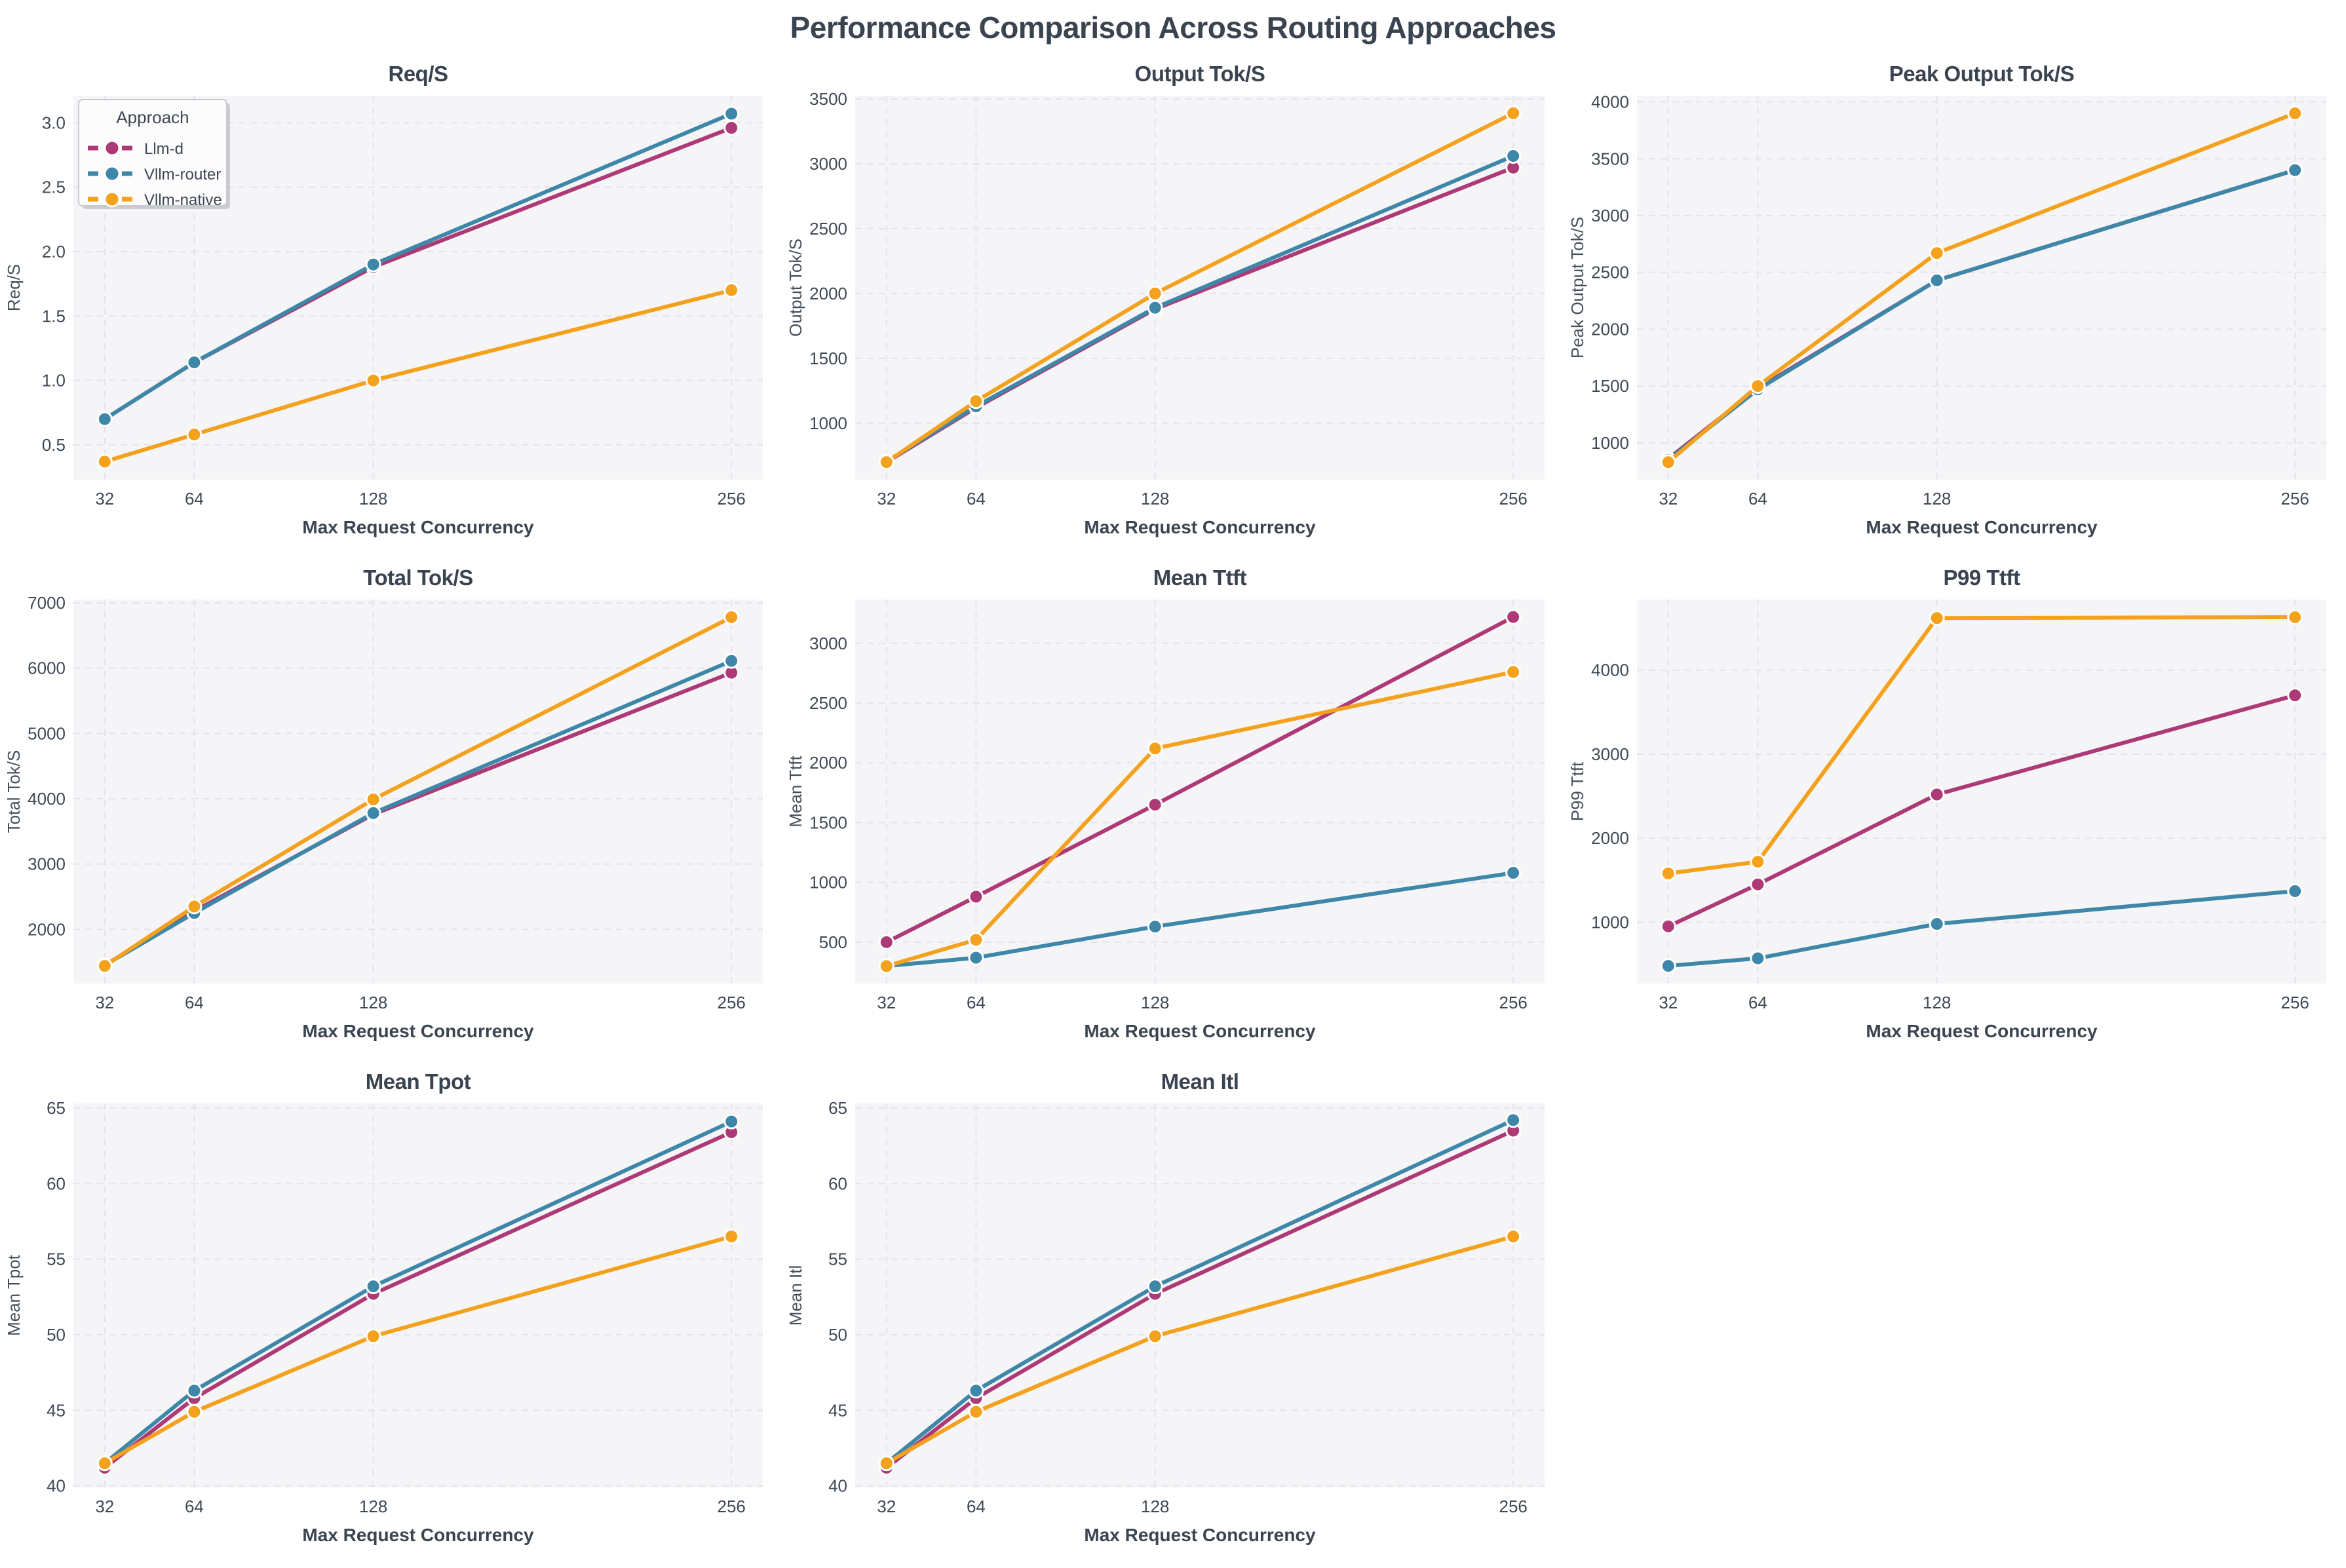 Image resolution: width=2346 pixels, height=1568 pixels. What do you see at coordinates (14, 1295) in the screenshot?
I see `y-axis-label: Mean Tpot` at bounding box center [14, 1295].